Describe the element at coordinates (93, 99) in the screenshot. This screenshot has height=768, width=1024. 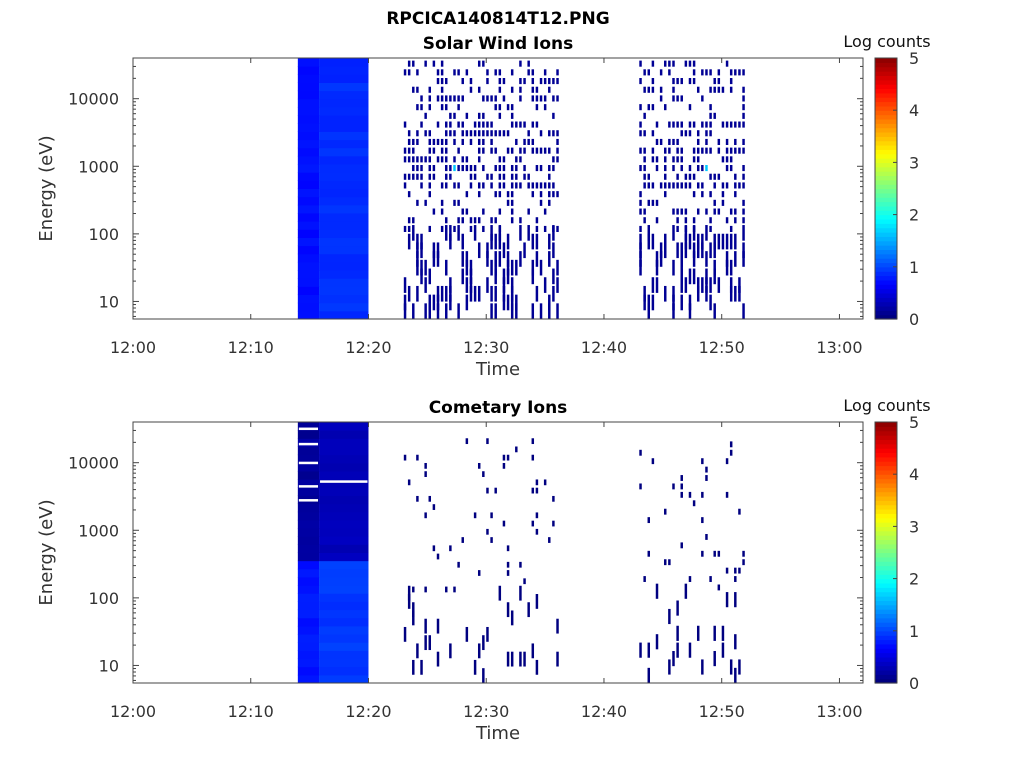
I see `y-tick-label: 10000` at that location.